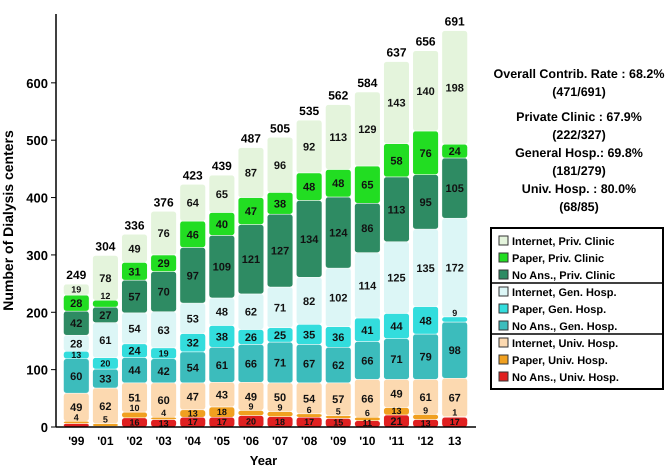 The image size is (671, 471). Describe the element at coordinates (367, 423) in the screenshot. I see `data-label: 11` at that location.